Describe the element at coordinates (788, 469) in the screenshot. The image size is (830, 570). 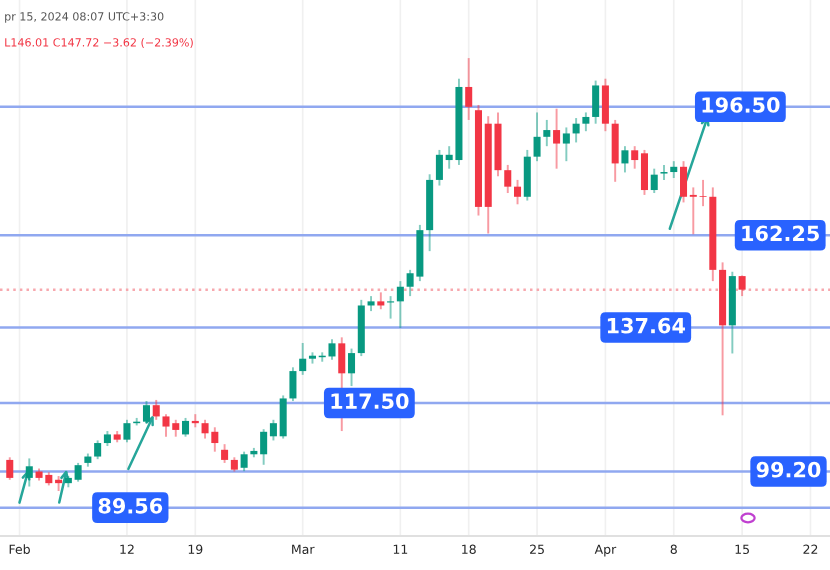
I see `ref-line-label: 99.20` at that location.